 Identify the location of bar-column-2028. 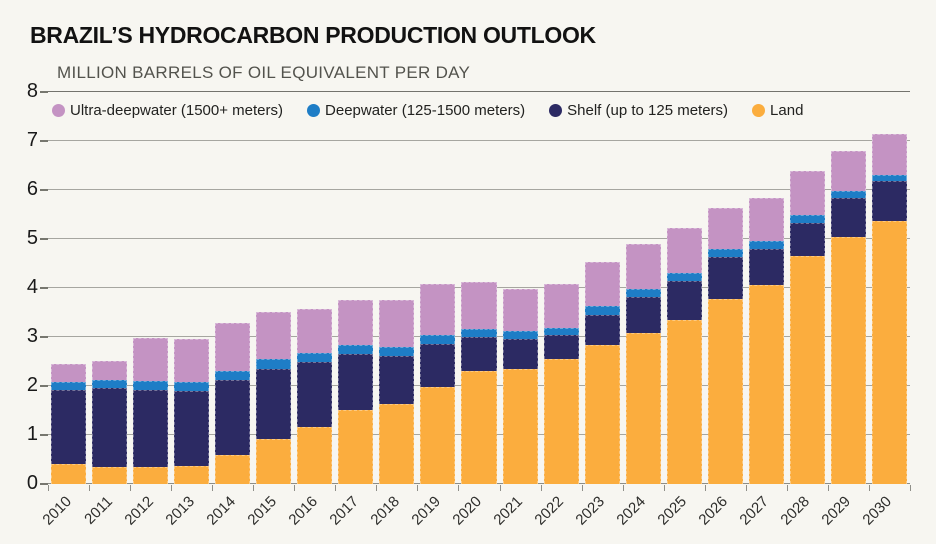
(807, 287).